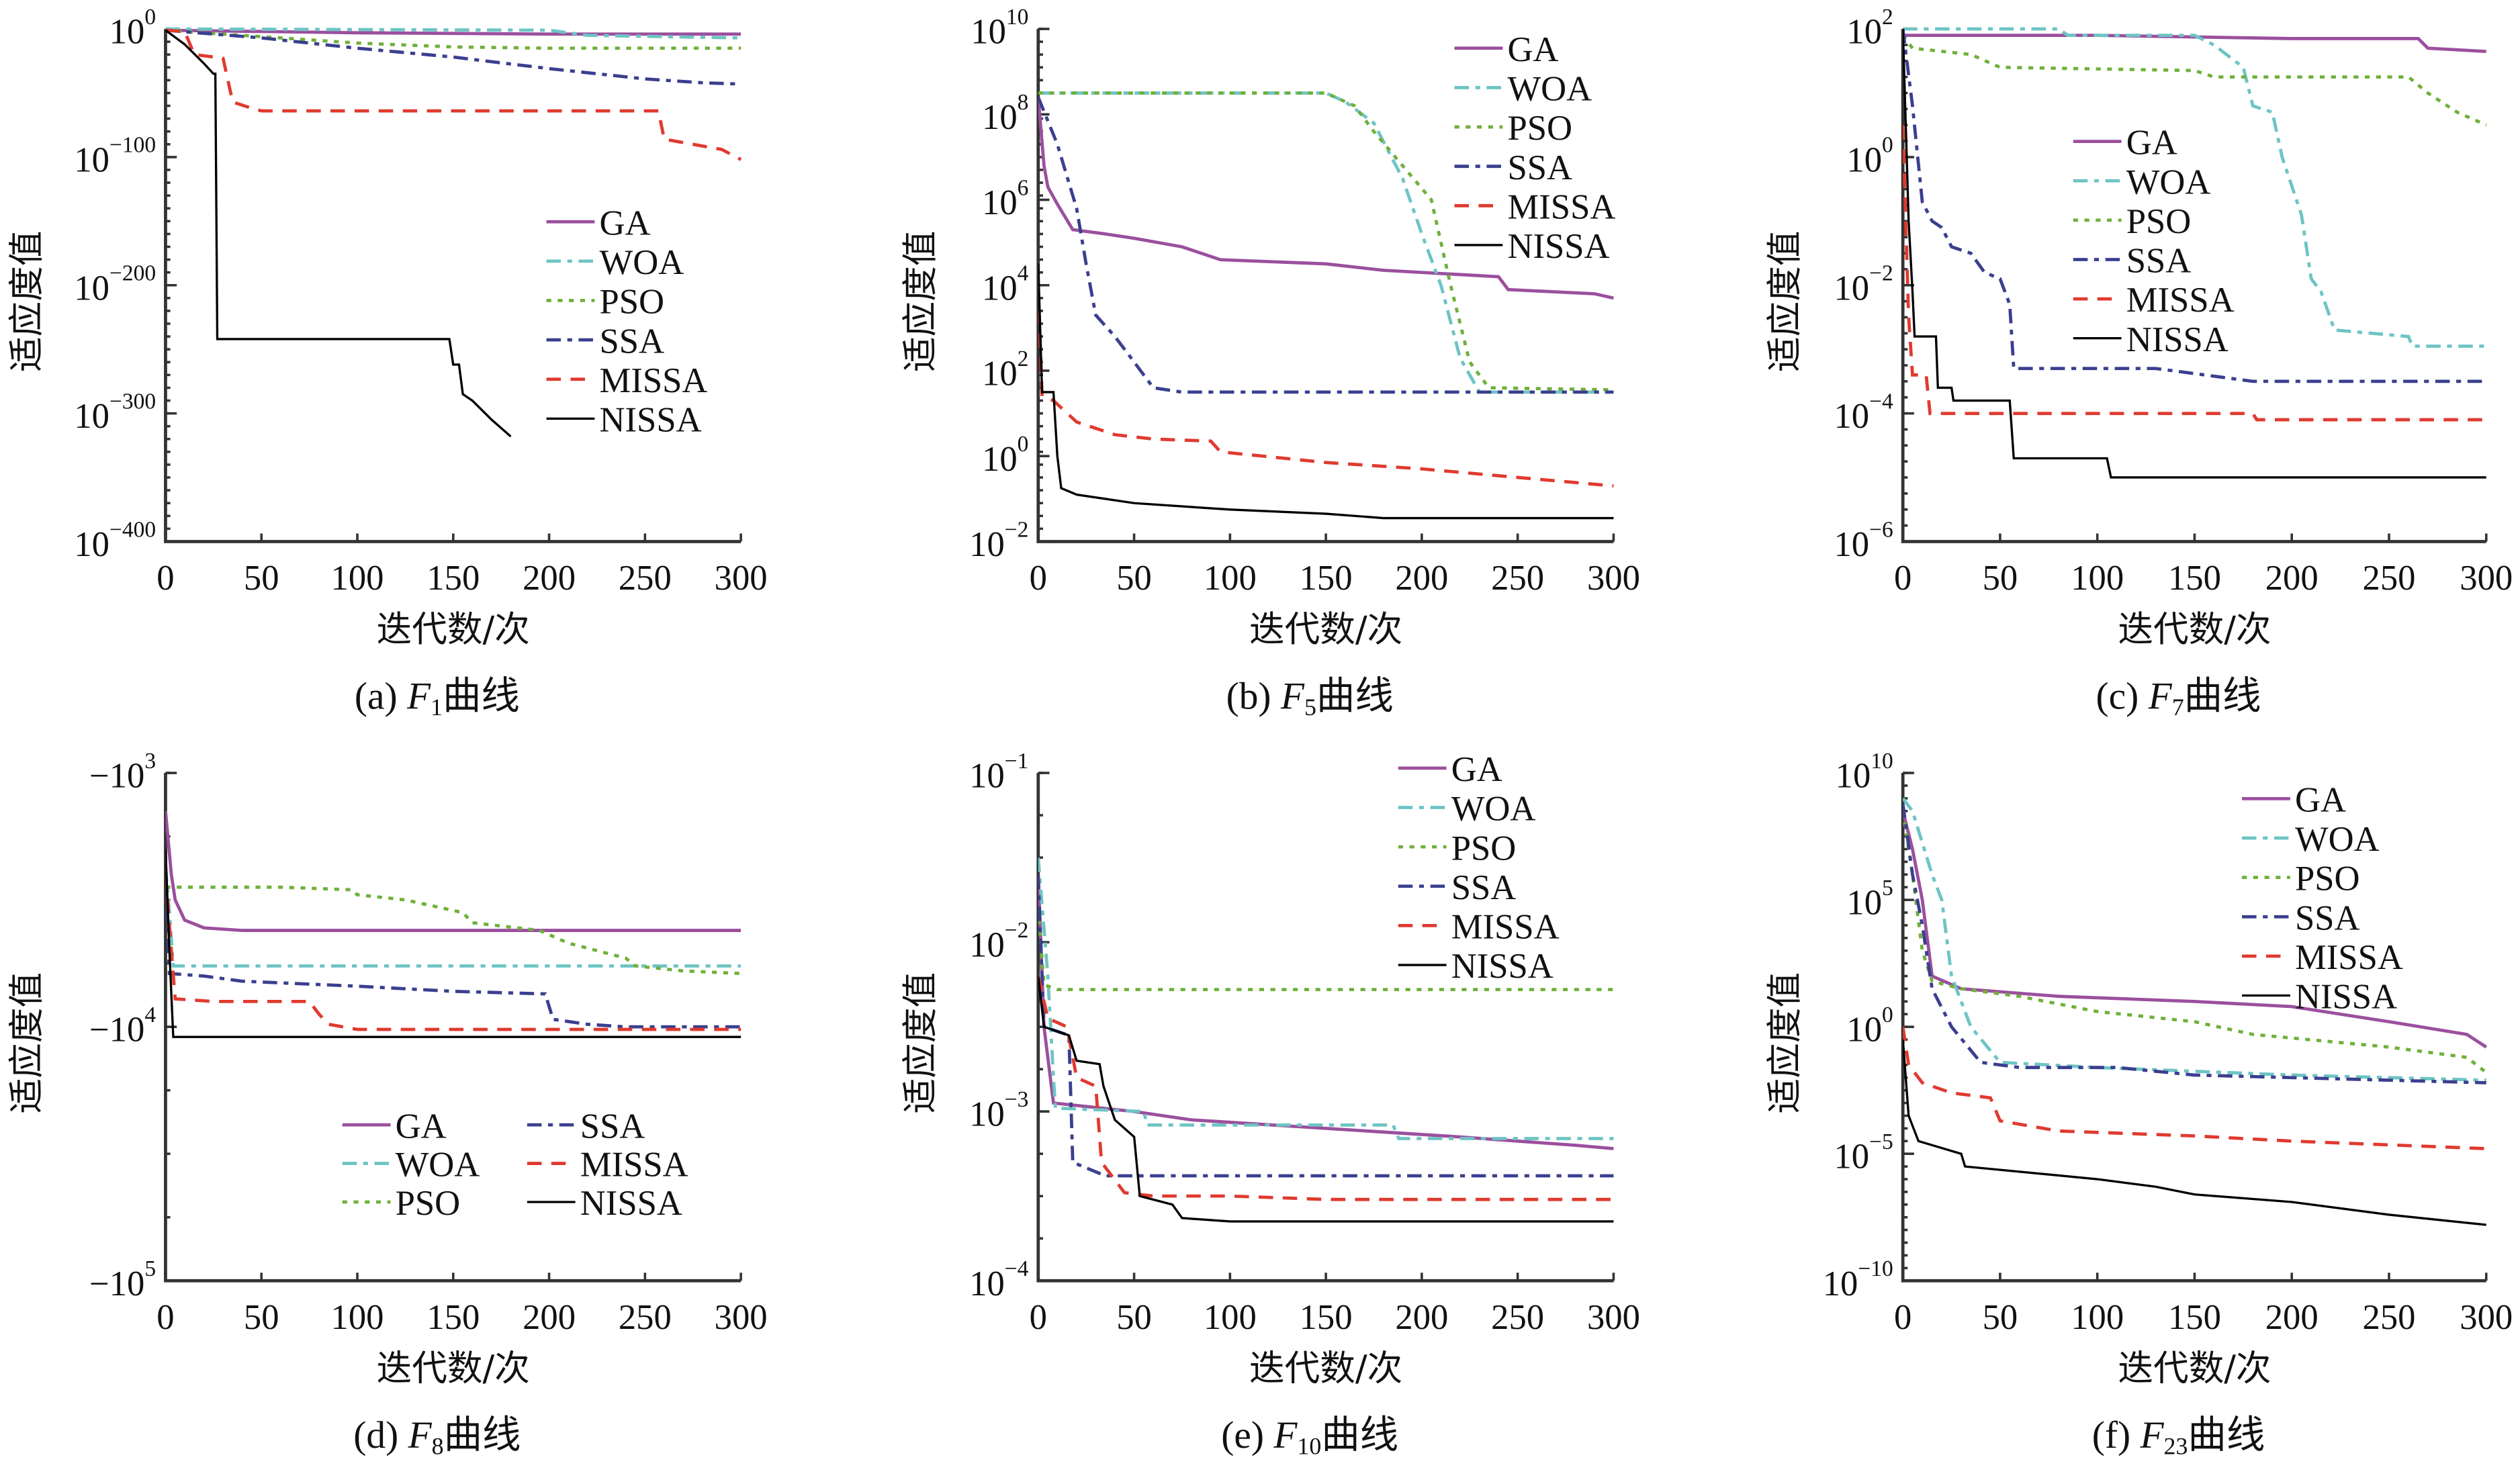 Image resolution: width=2520 pixels, height=1480 pixels. Describe the element at coordinates (1006, 284) in the screenshot. I see `y-tick-label: 10⁴` at that location.